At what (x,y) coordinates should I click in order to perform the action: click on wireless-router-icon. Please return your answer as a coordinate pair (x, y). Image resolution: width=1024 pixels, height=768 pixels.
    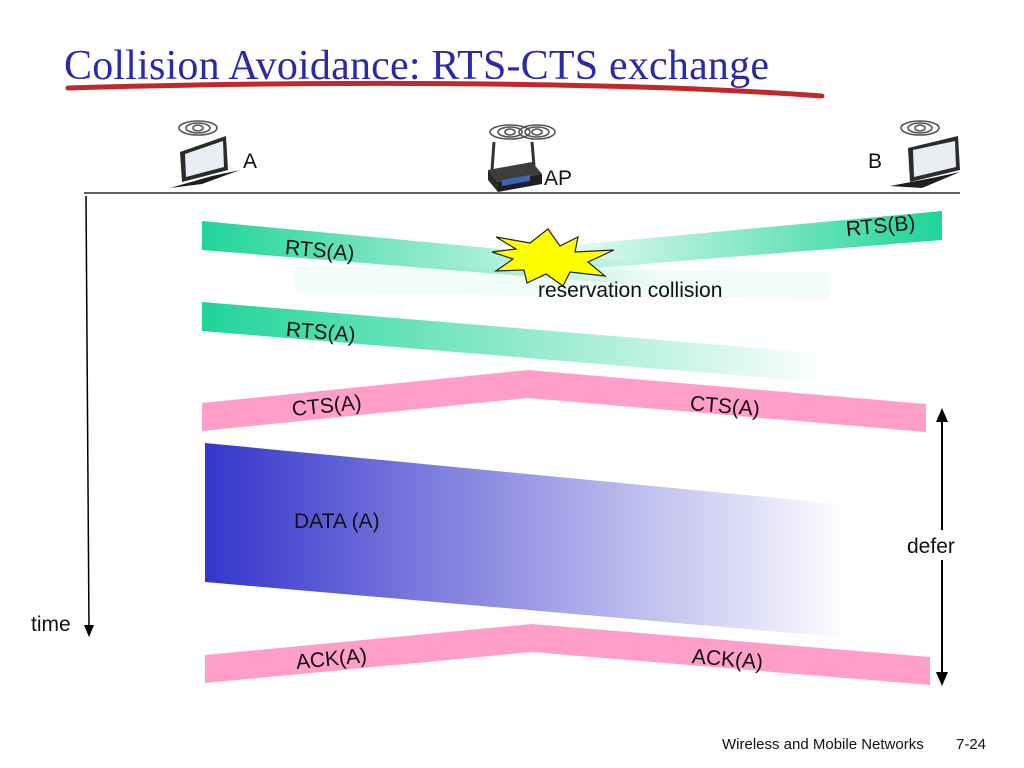
    Looking at the image, I should click on (522, 158).